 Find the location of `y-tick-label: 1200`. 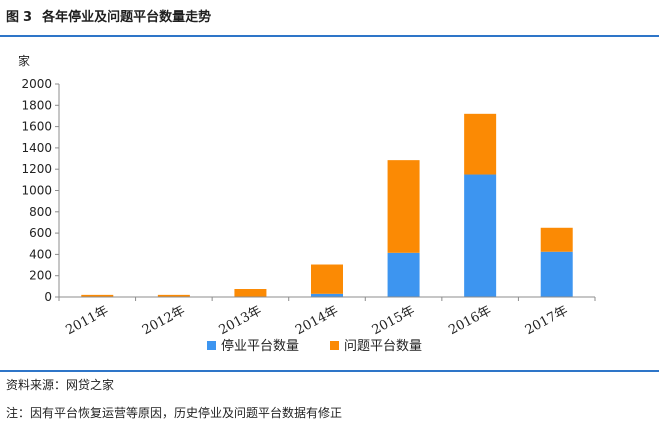

y-tick-label: 1200 is located at coordinates (36, 169).